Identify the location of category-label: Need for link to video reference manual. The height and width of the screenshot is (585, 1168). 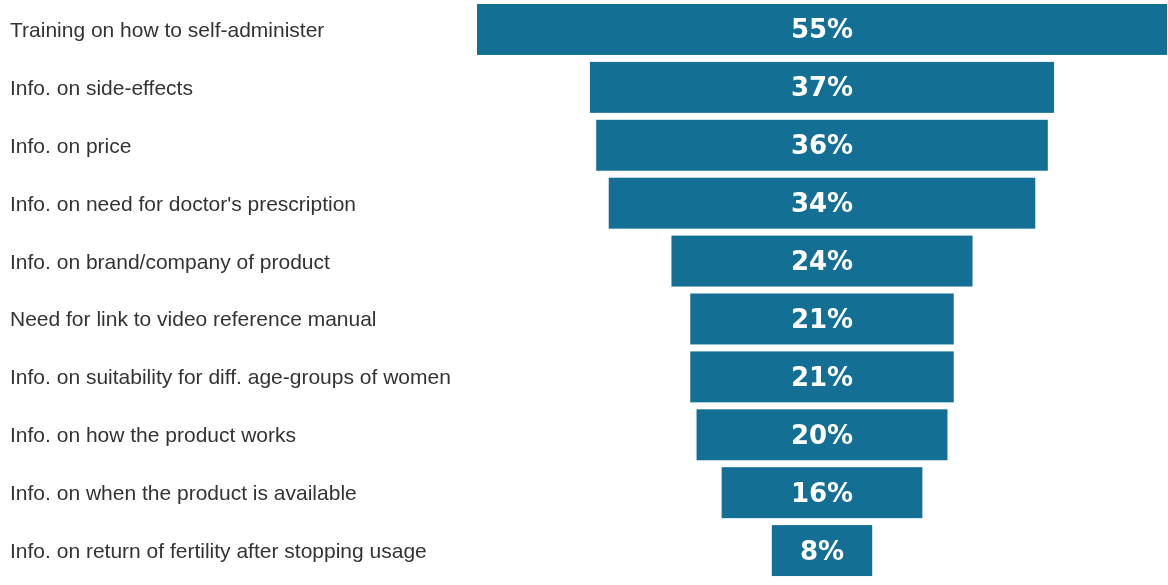
(193, 319).